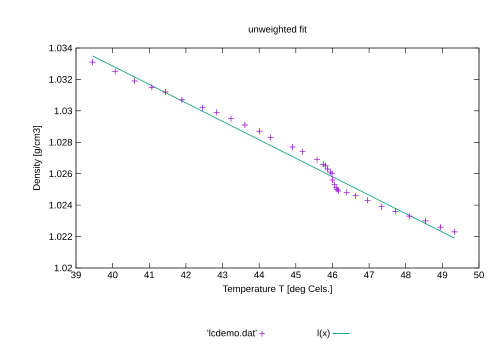  I want to click on x-tick-label: 50, so click(479, 275).